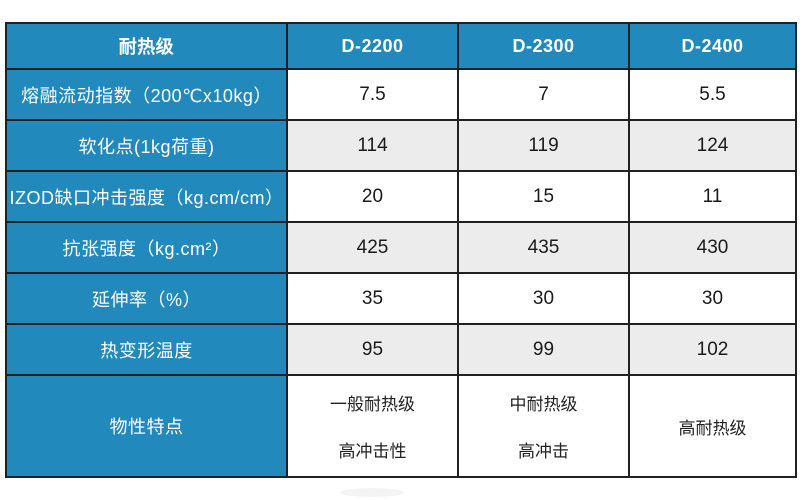 This screenshot has width=800, height=500. What do you see at coordinates (146, 349) in the screenshot?
I see `row-label: 热变形温度` at bounding box center [146, 349].